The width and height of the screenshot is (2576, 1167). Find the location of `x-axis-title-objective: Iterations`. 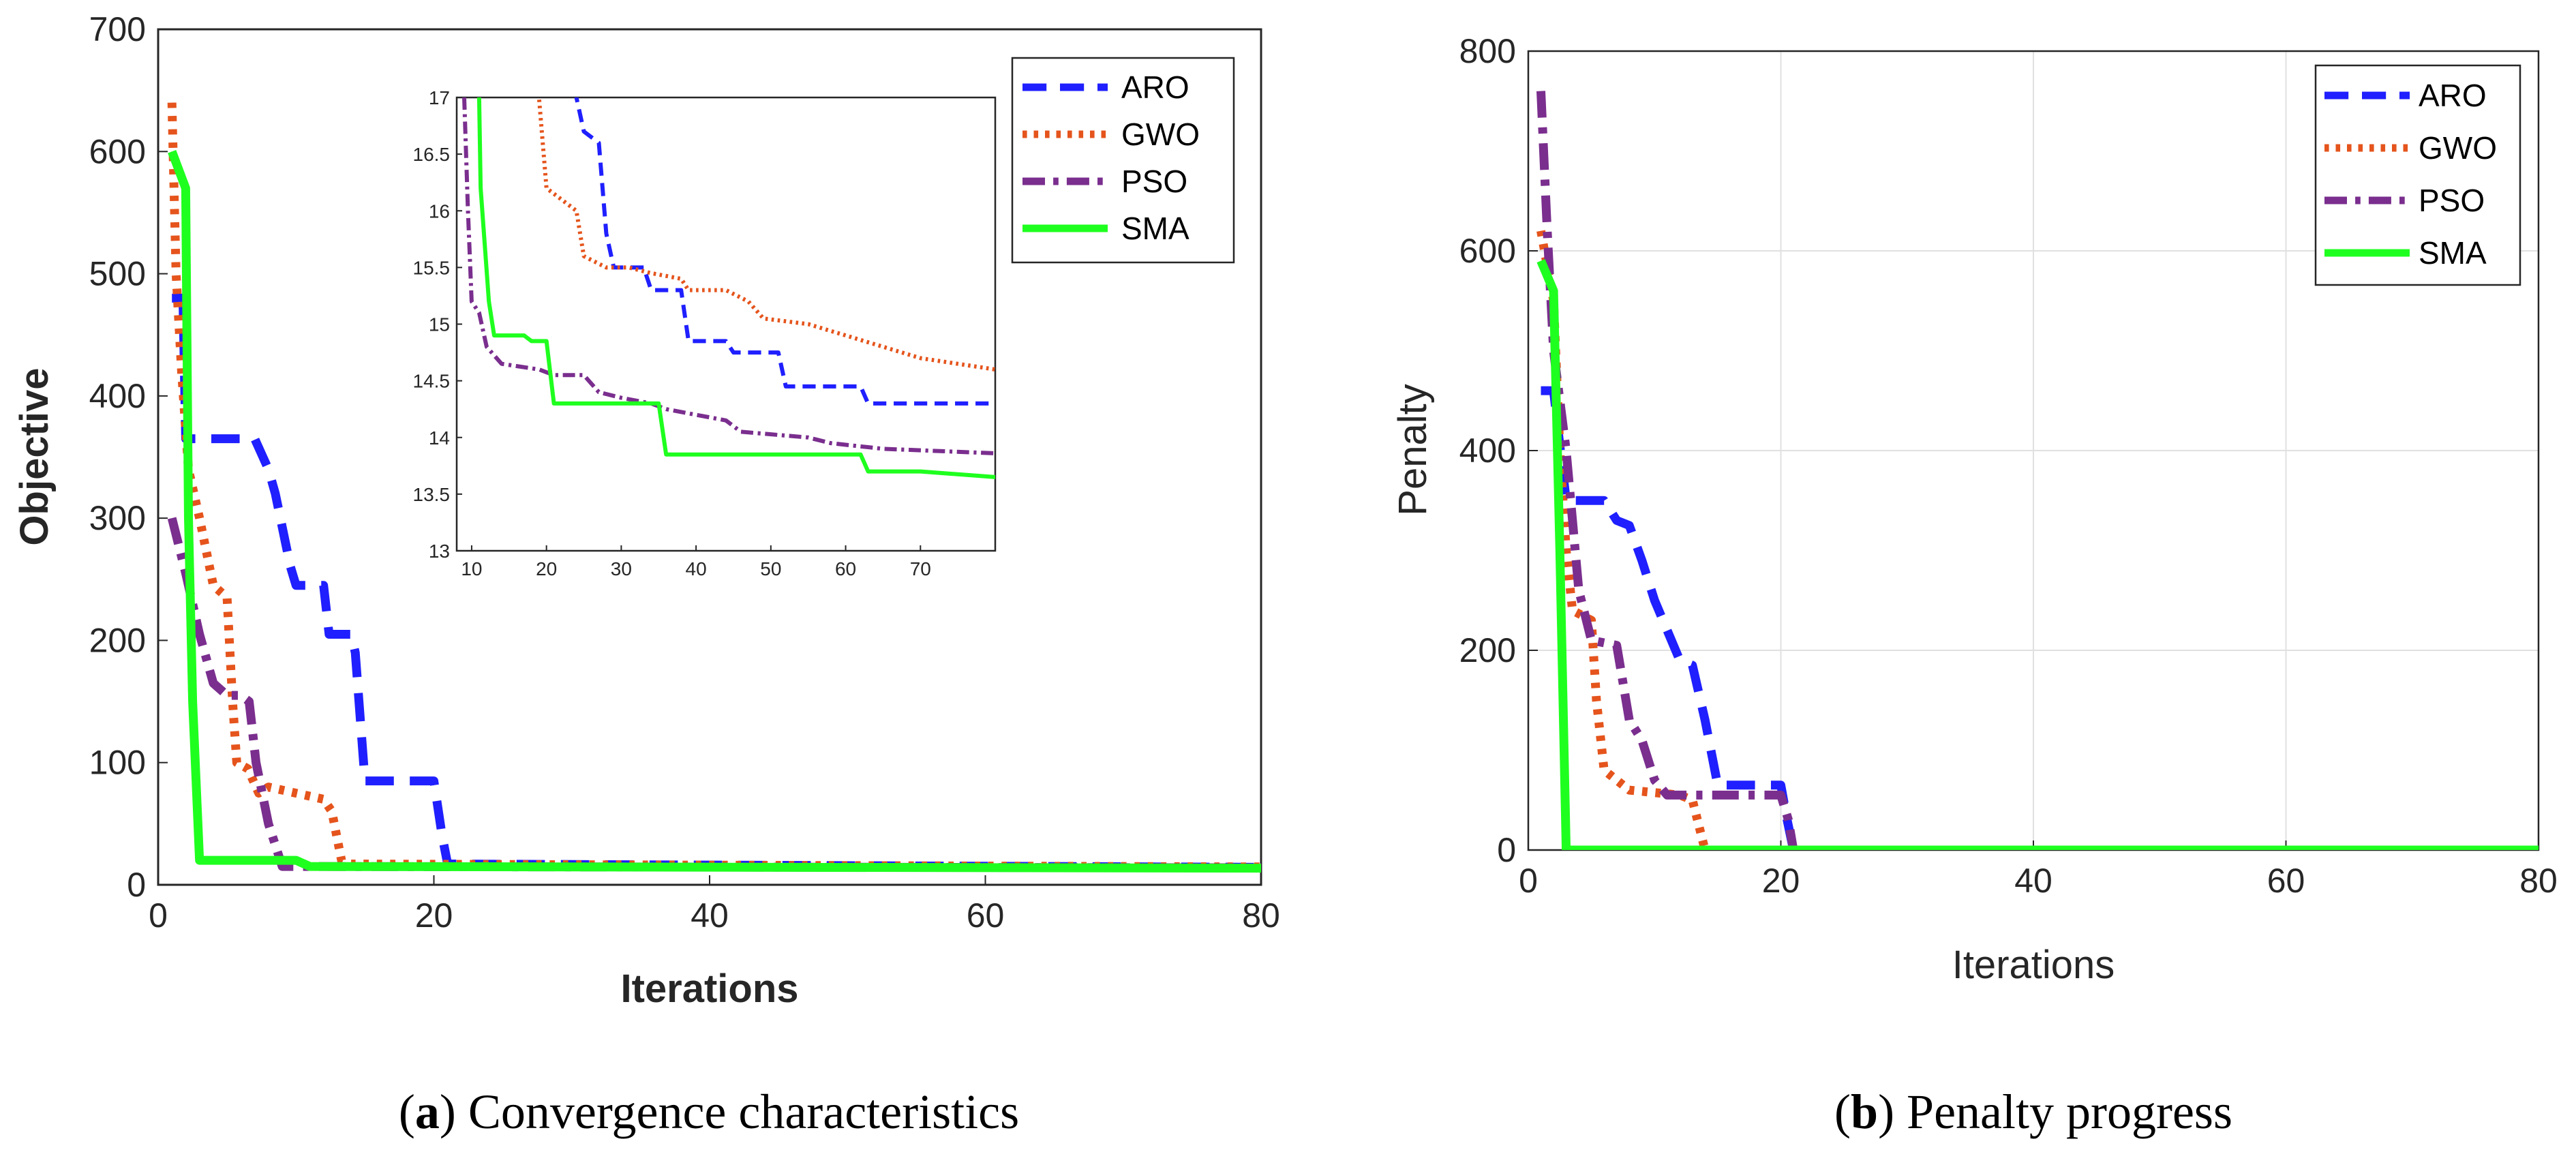

x-axis-title-objective: Iterations is located at coordinates (709, 989).